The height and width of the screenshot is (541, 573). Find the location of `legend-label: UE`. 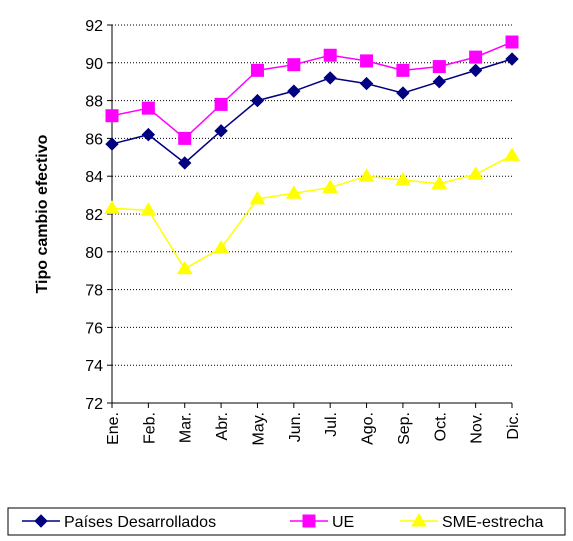

legend-label: UE is located at coordinates (343, 522).